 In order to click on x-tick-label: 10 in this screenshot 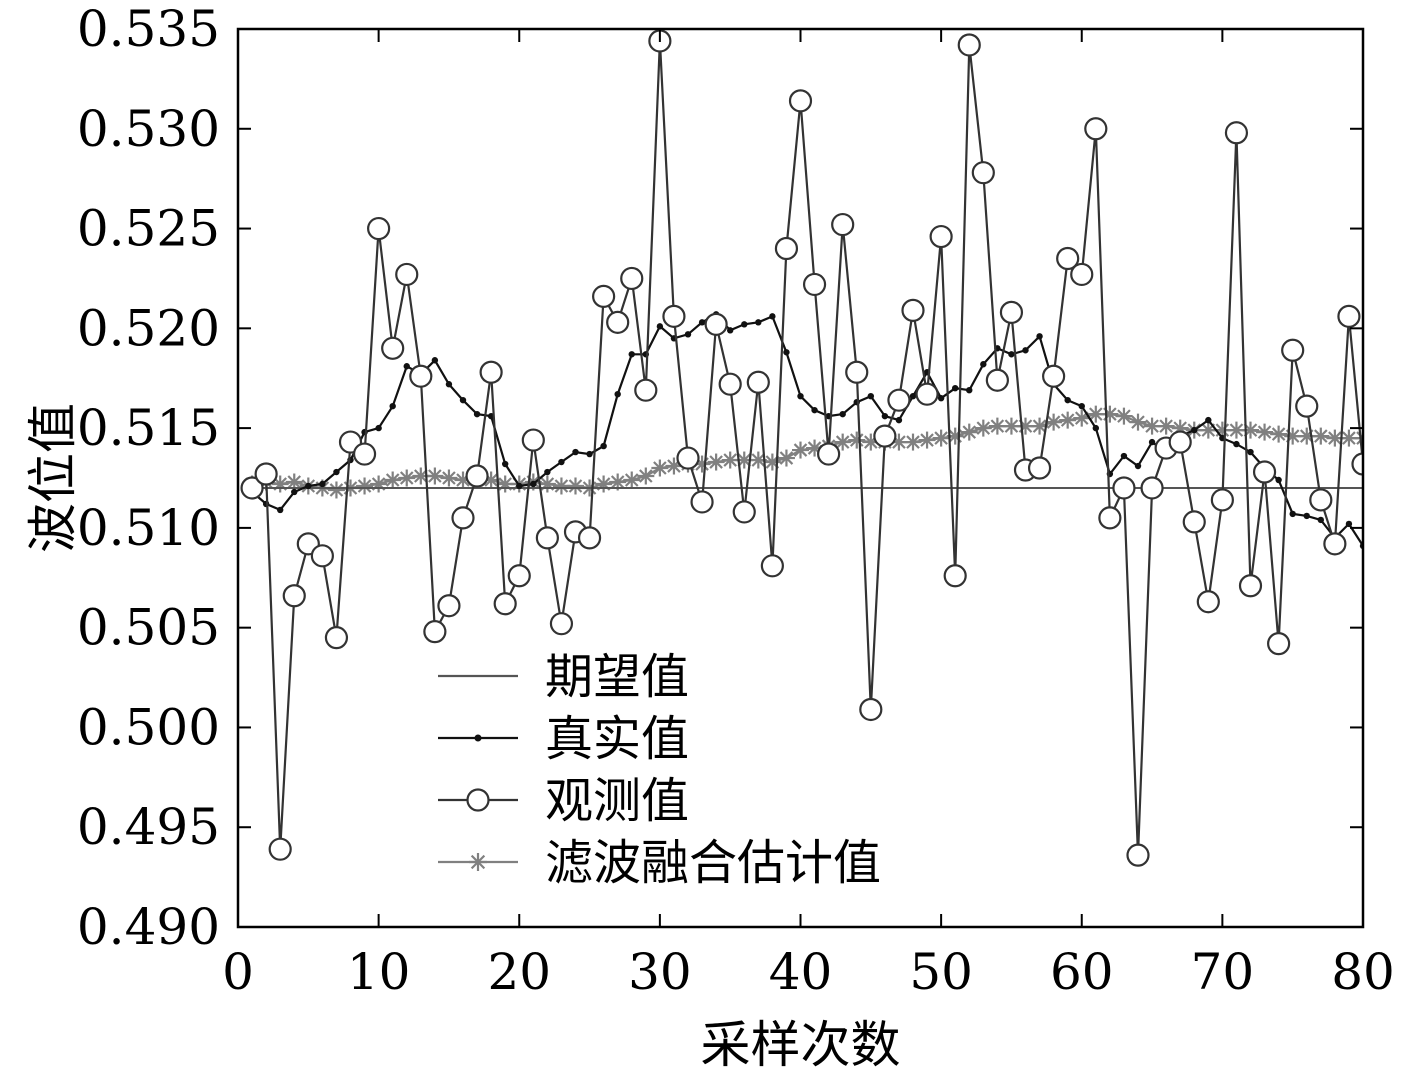, I will do `click(379, 972)`.